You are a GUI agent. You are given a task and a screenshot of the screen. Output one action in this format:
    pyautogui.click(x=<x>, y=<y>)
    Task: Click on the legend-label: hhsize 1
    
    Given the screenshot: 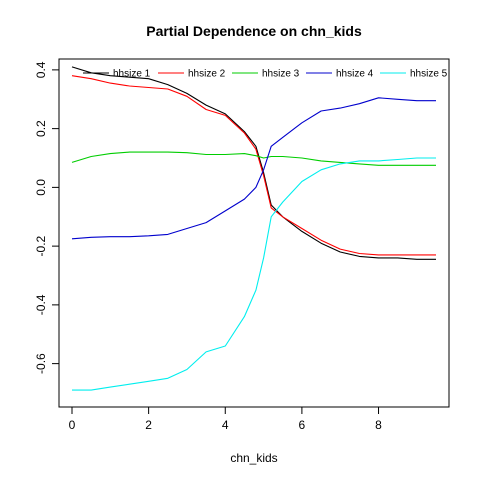 What is the action you would take?
    pyautogui.click(x=132, y=74)
    